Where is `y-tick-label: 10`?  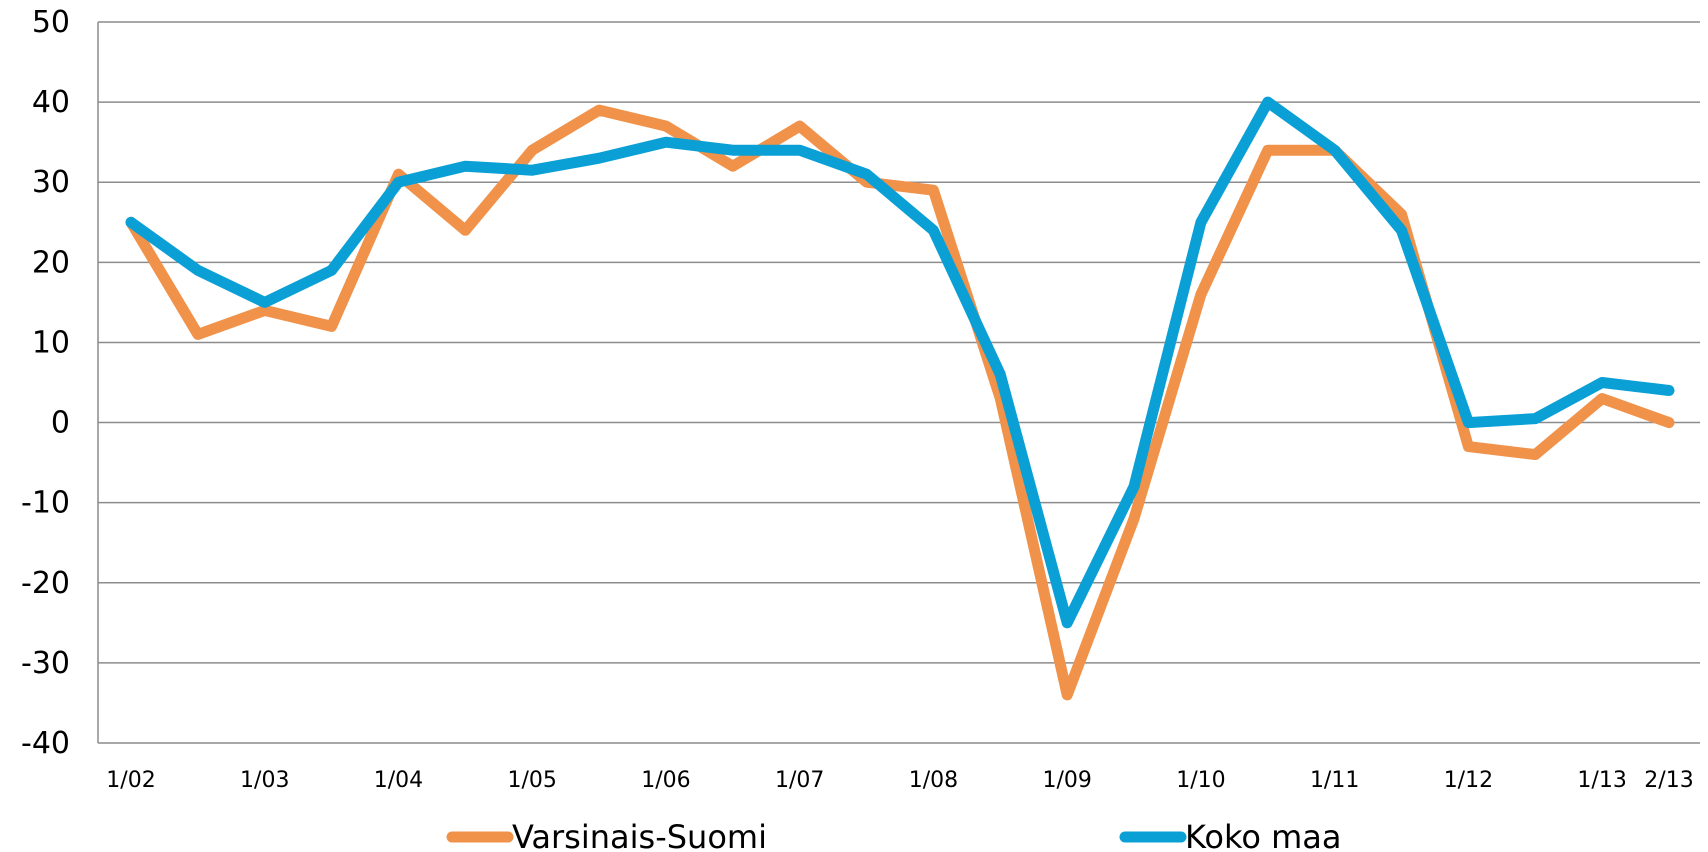
y-tick-label: 10 is located at coordinates (51, 342).